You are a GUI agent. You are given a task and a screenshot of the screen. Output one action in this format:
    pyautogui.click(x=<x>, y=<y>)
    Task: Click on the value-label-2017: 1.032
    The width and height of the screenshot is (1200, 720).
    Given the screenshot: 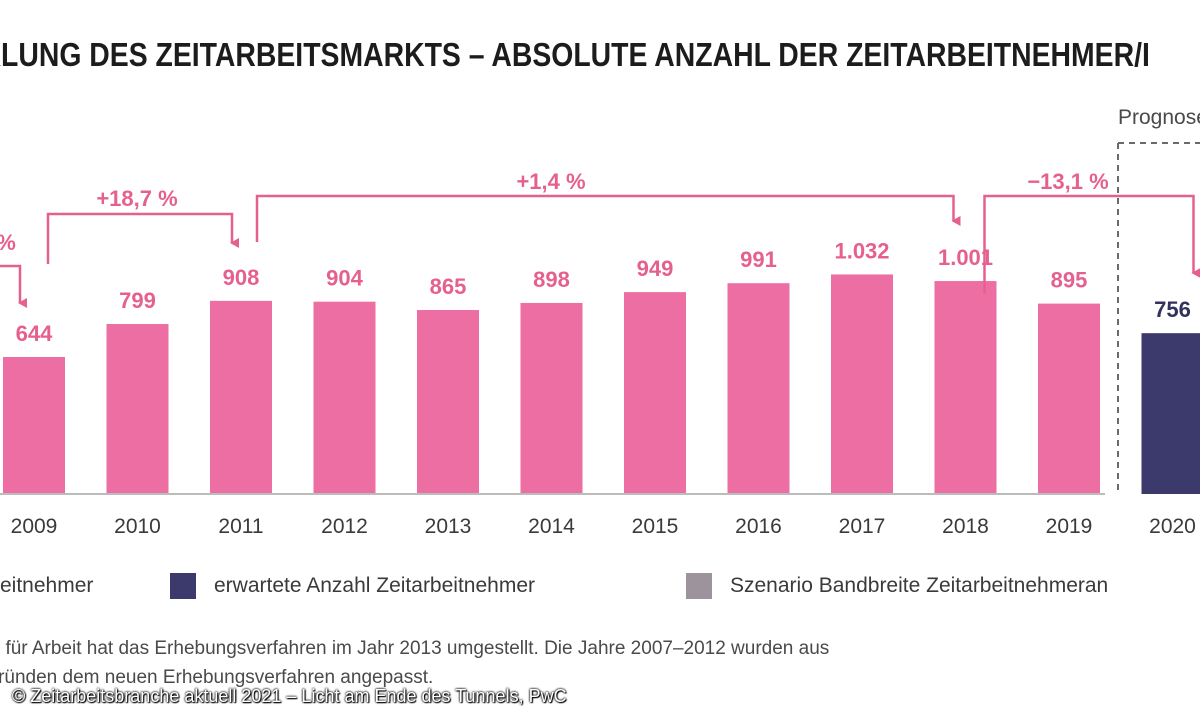 What is the action you would take?
    pyautogui.click(x=861, y=250)
    